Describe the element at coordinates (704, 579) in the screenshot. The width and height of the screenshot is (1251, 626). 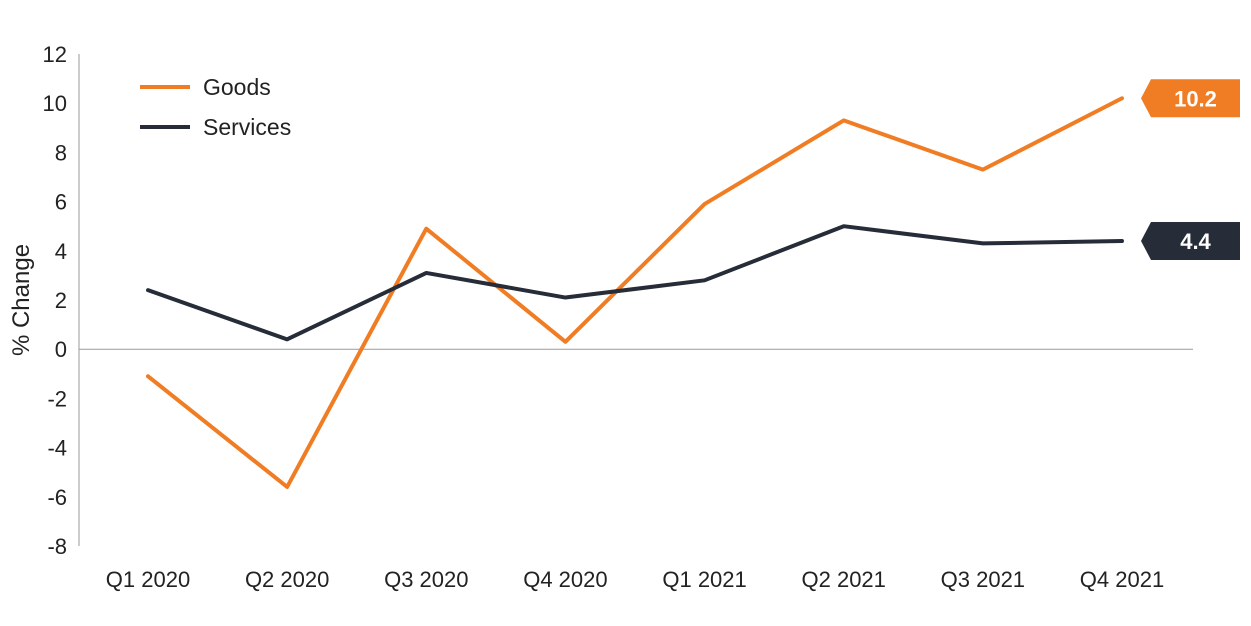
I see `x-tick-label: Q1 2021` at that location.